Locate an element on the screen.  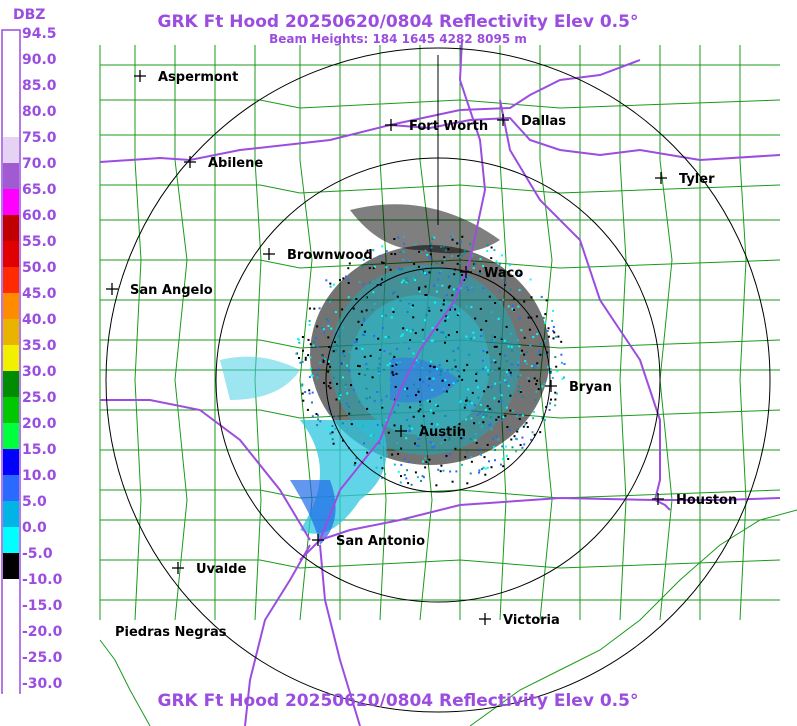
city-austin: Austin is located at coordinates (430, 432).